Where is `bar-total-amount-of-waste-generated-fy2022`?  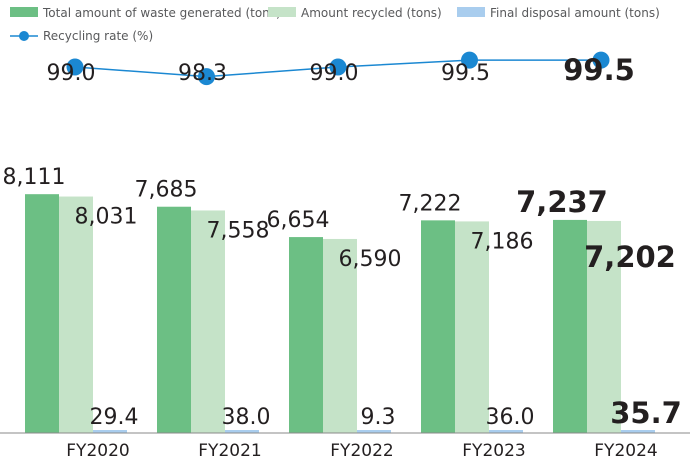
bar-total-amount-of-waste-generated-fy2022 is located at coordinates (306, 335).